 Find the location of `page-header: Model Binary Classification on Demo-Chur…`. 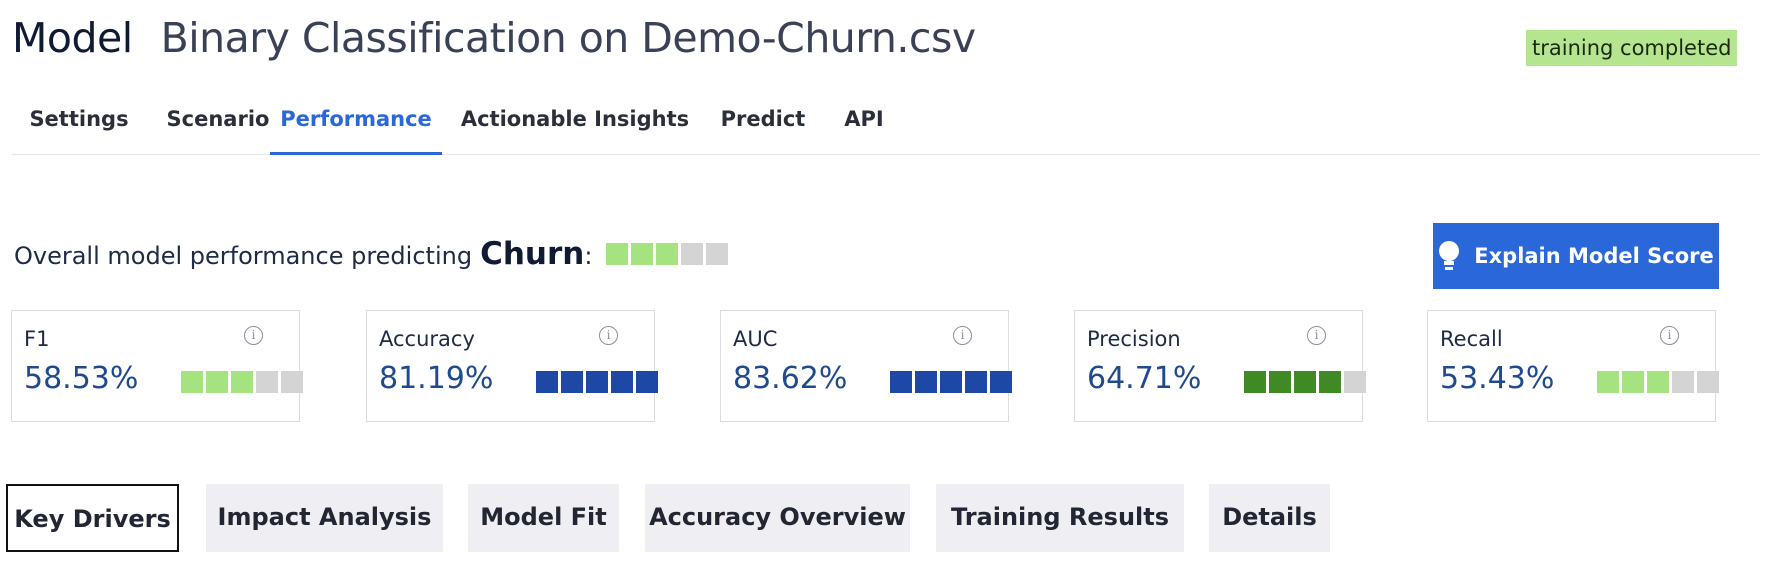

page-header: Model Binary Classification on Demo-Chur… is located at coordinates (494, 40).